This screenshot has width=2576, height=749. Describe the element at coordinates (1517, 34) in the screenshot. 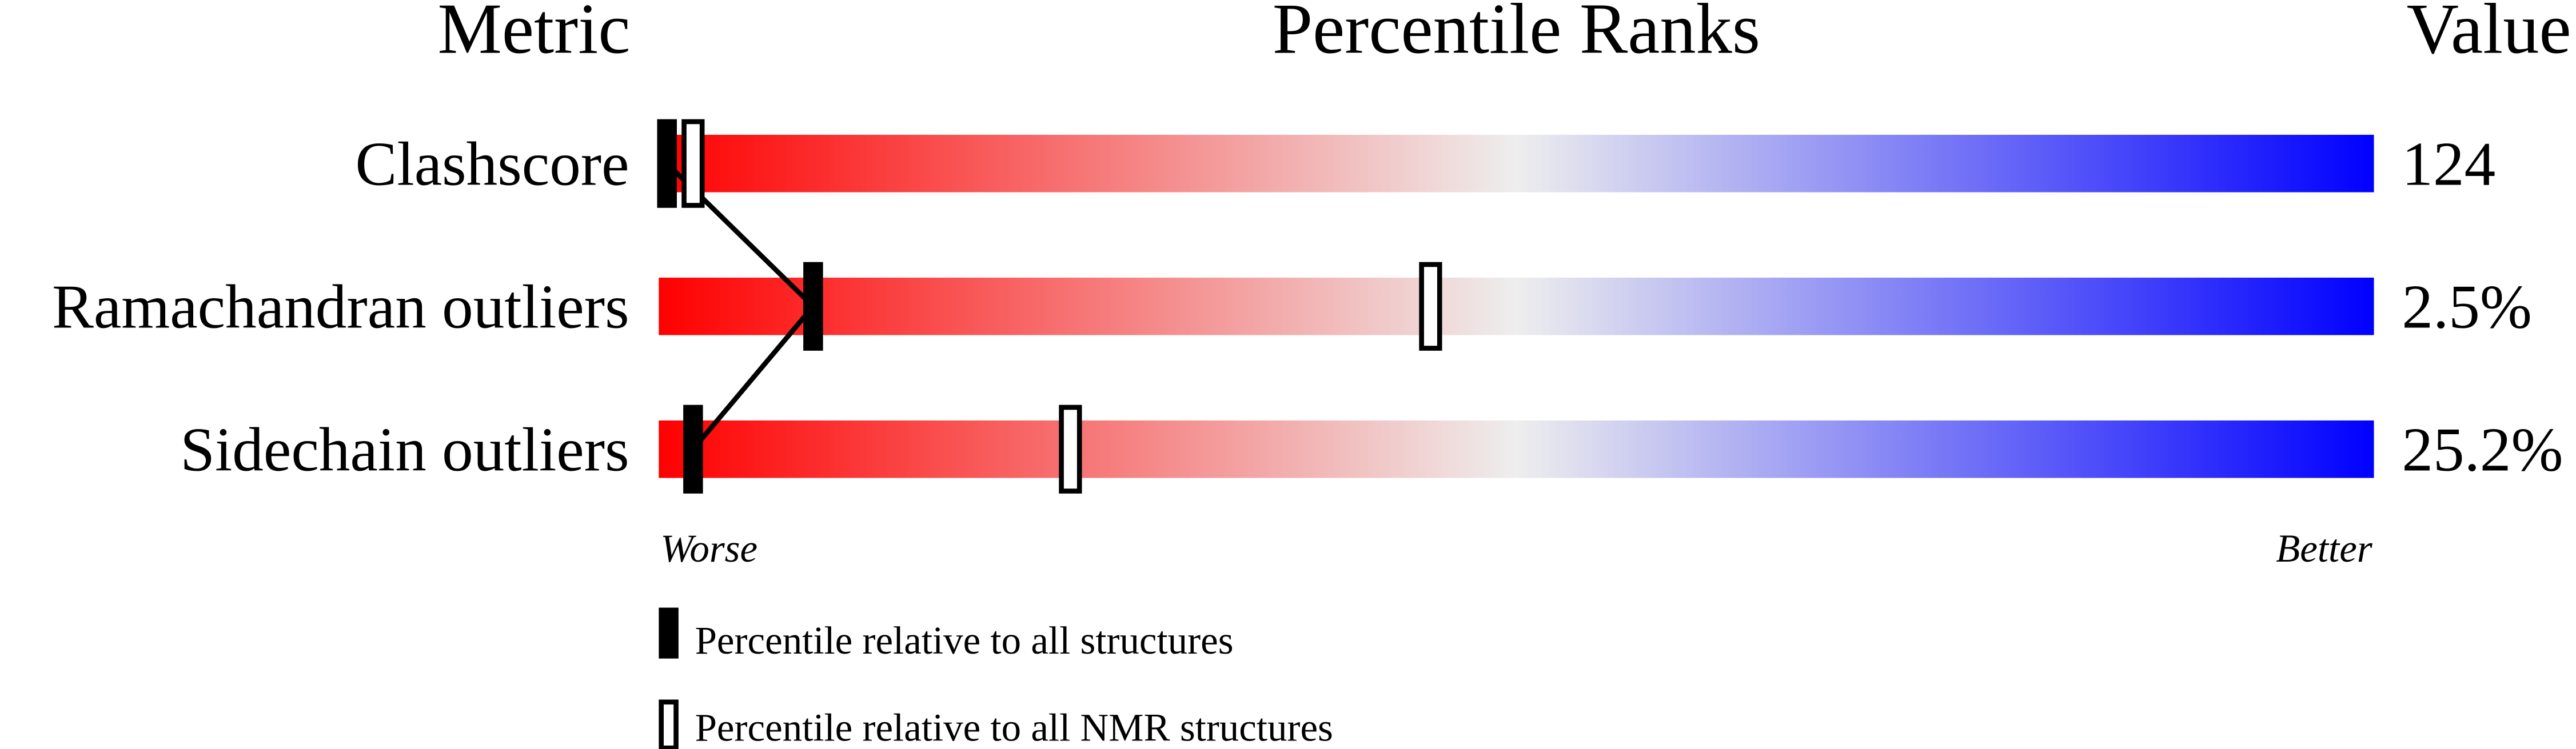

I see `header-percentile-ranks: Percentile Ranks` at that location.